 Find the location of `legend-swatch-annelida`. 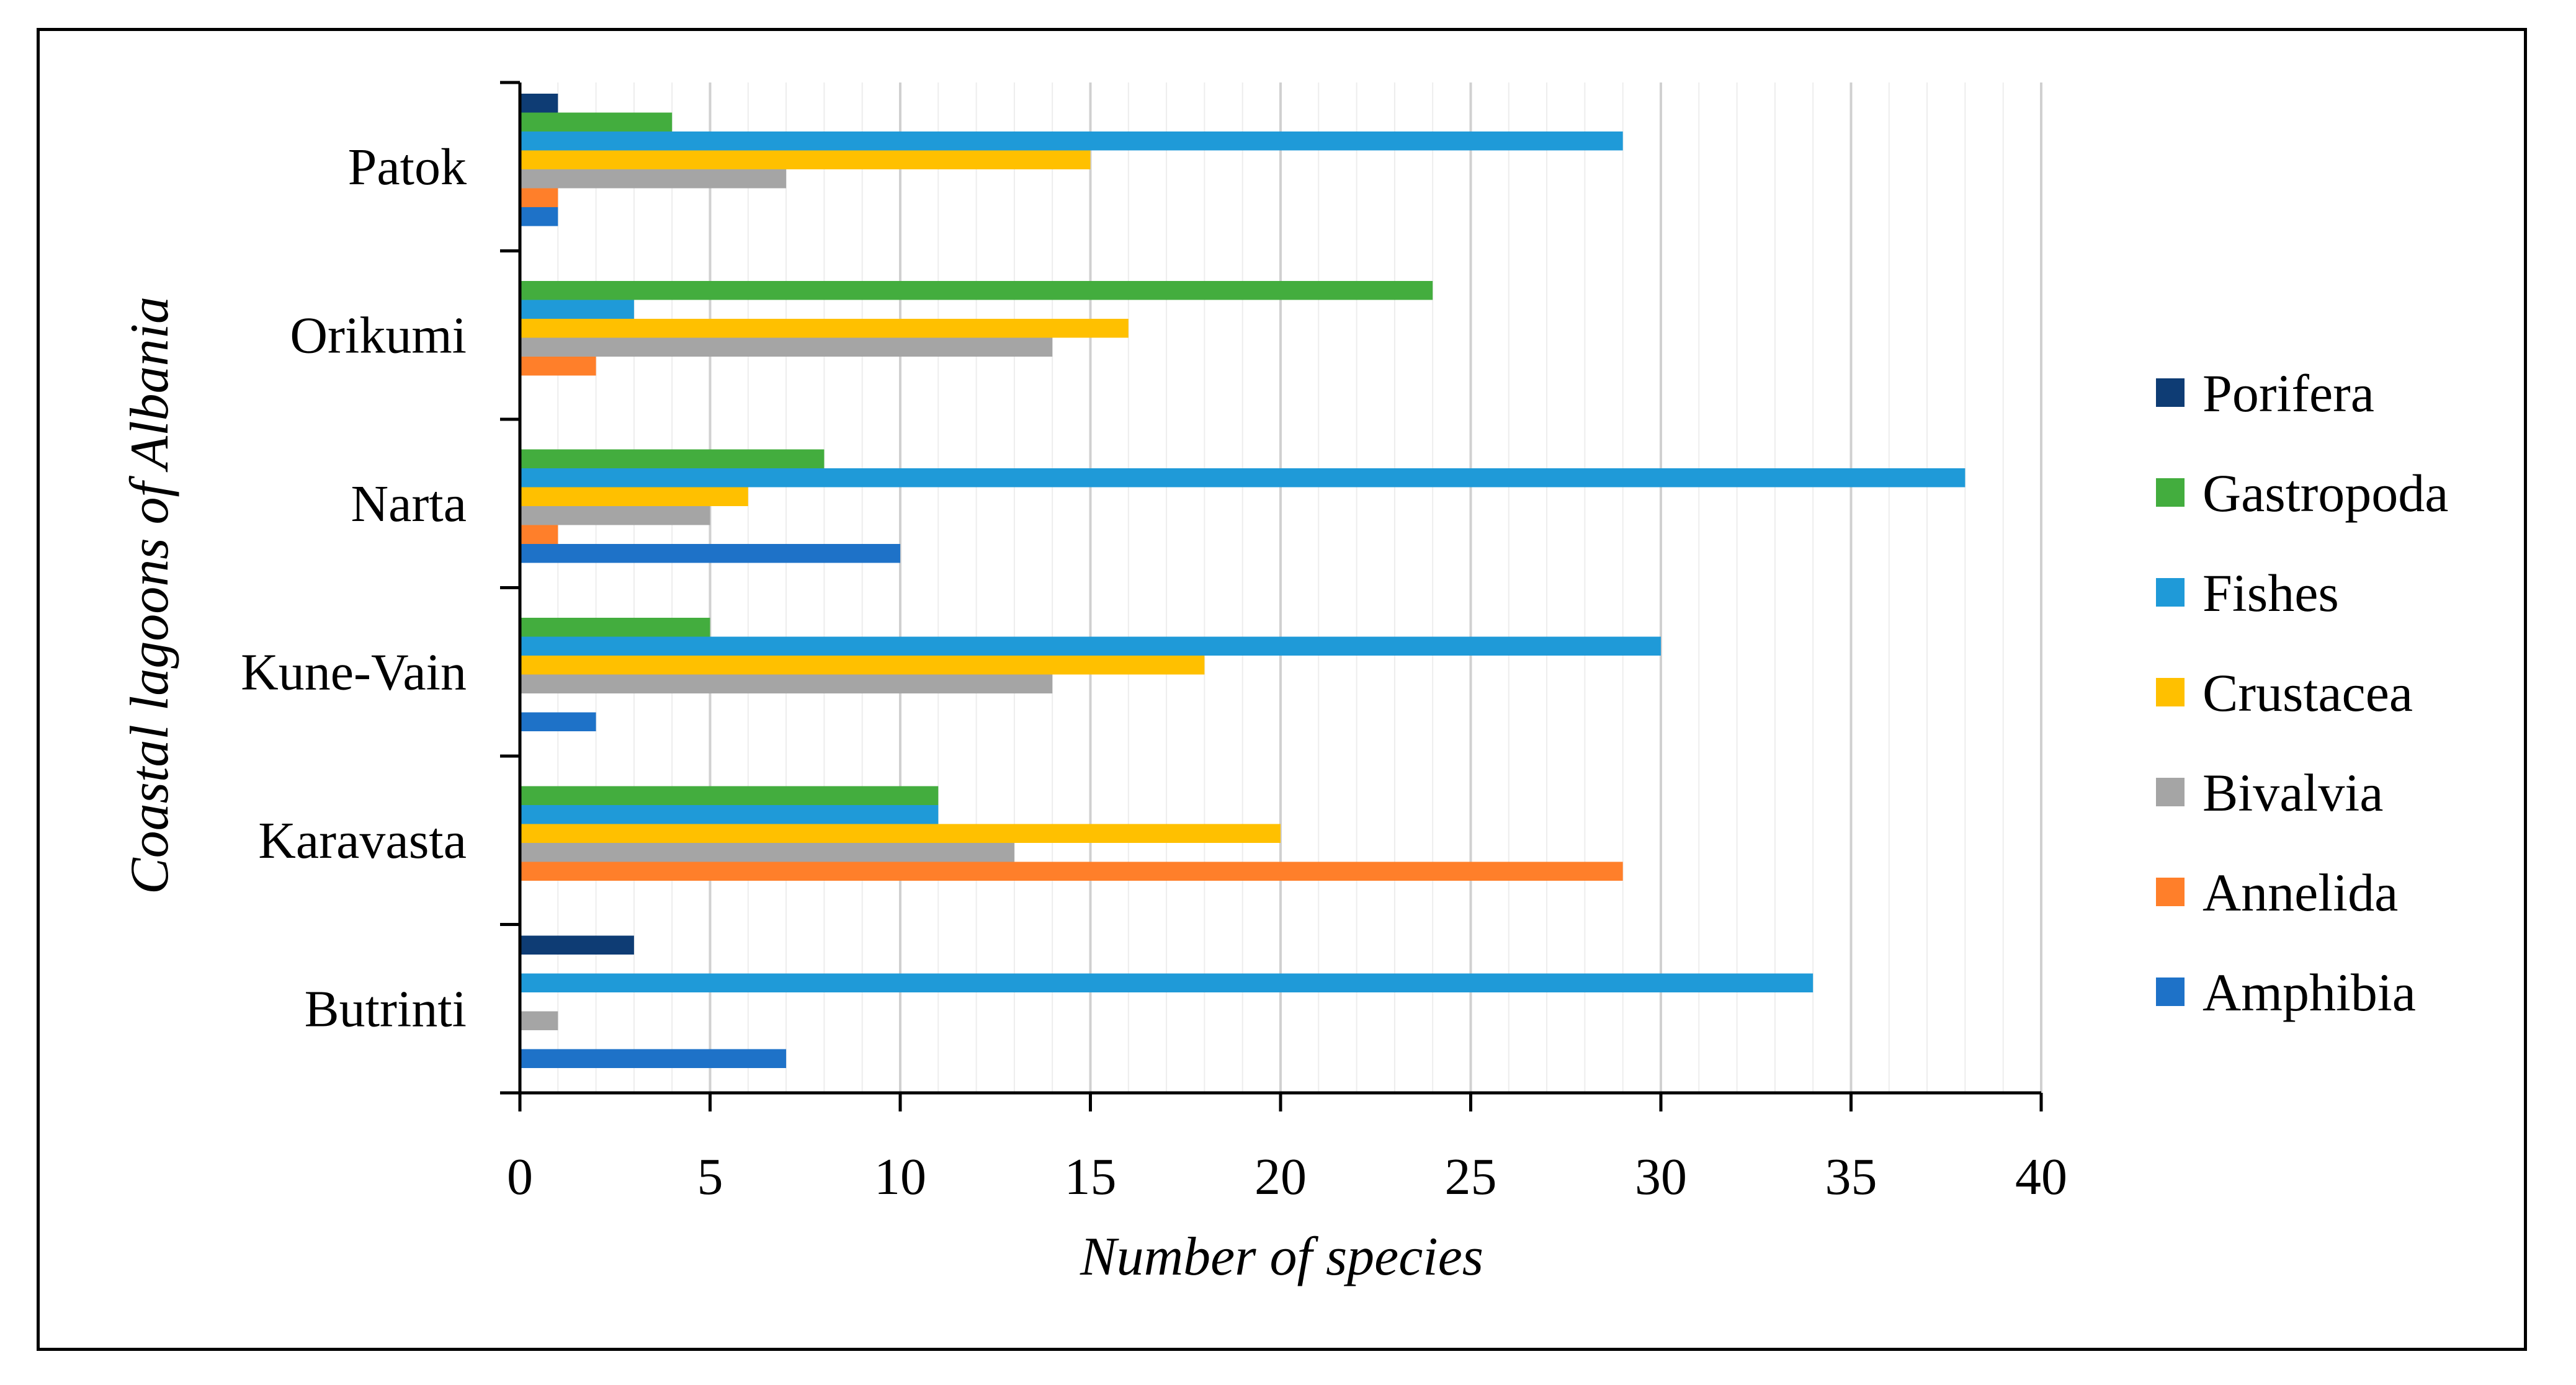

legend-swatch-annelida is located at coordinates (2170, 892).